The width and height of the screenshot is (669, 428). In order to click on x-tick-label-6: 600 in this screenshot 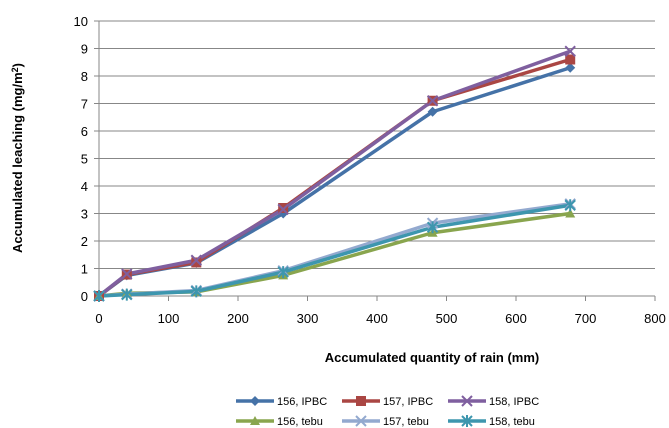, I will do `click(516, 318)`.